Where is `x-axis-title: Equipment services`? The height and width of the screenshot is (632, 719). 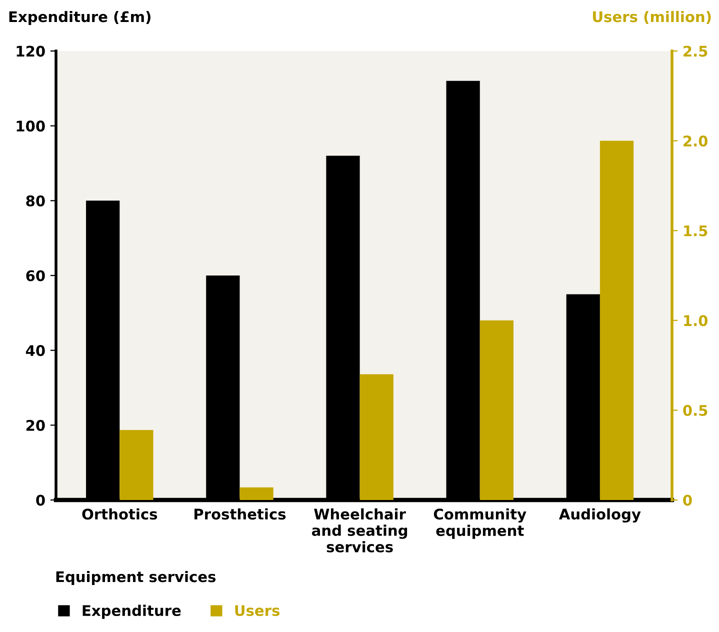 x-axis-title: Equipment services is located at coordinates (136, 578).